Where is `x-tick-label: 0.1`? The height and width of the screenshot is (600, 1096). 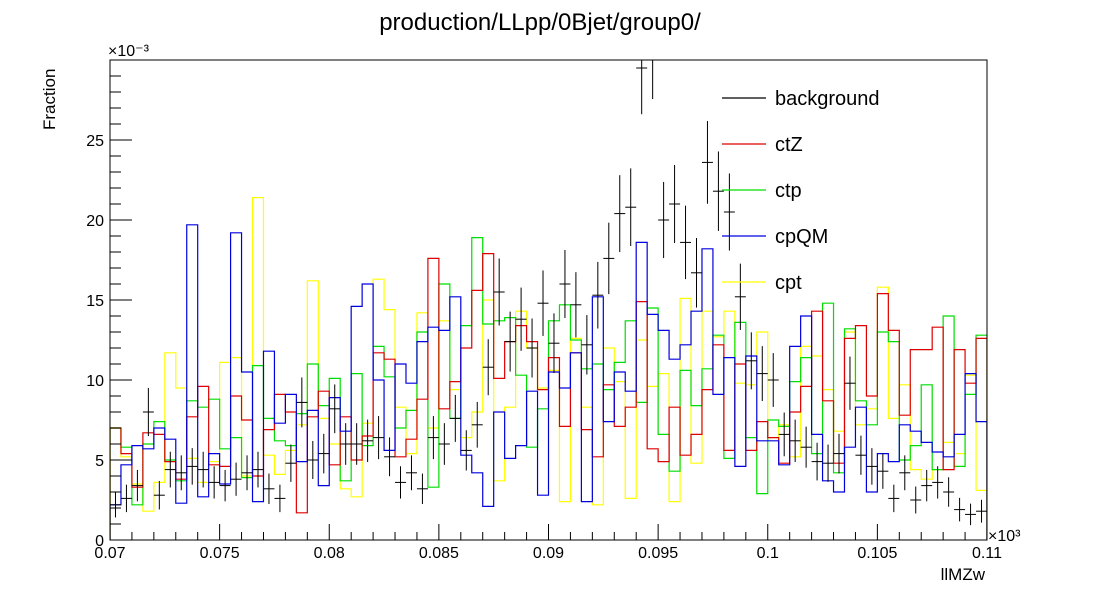
x-tick-label: 0.1 is located at coordinates (768, 553).